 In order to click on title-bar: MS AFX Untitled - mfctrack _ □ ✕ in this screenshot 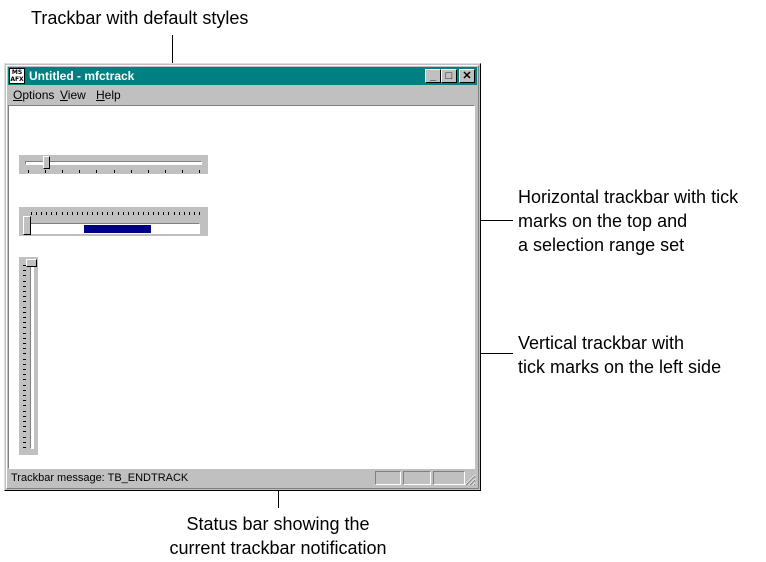, I will do `click(242, 76)`.